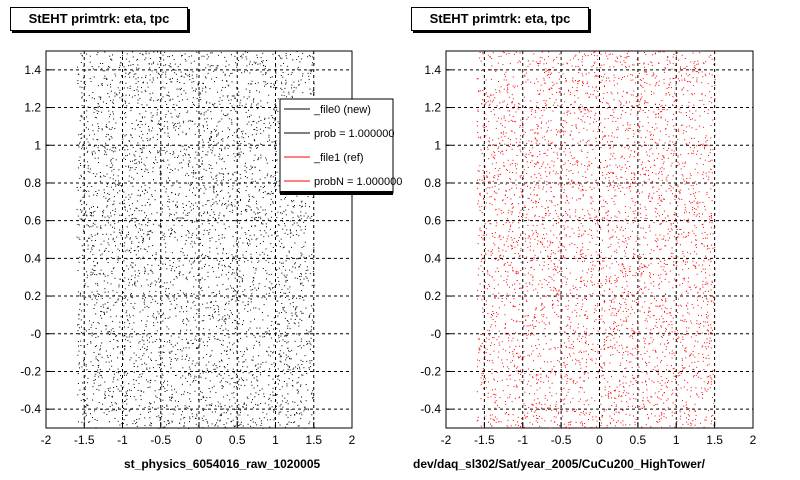 The height and width of the screenshot is (480, 800). Describe the element at coordinates (32, 221) in the screenshot. I see `y-tick-label: 0.6` at that location.